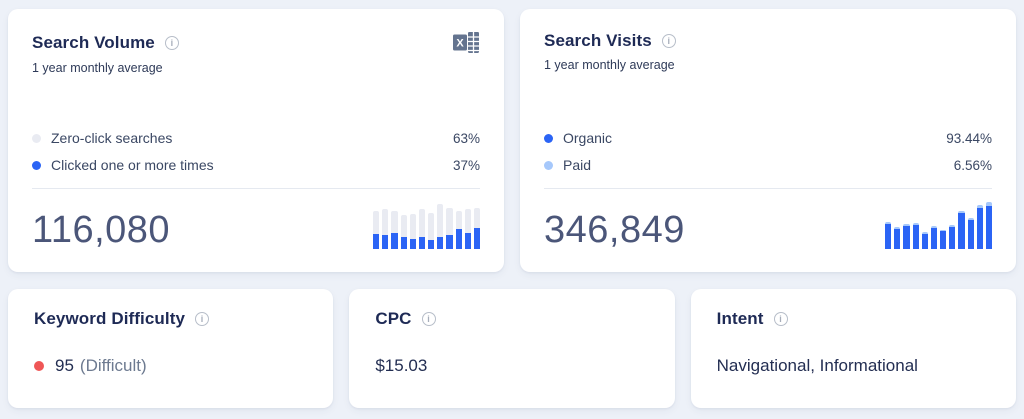 The image size is (1024, 419). What do you see at coordinates (97, 68) in the screenshot?
I see `search-volume-subtitle: 1 year monthly average` at bounding box center [97, 68].